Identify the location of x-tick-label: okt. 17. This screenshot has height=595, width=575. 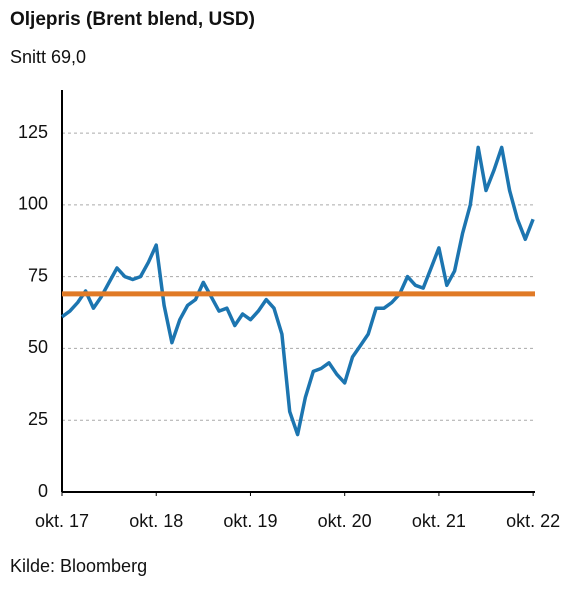
(62, 521).